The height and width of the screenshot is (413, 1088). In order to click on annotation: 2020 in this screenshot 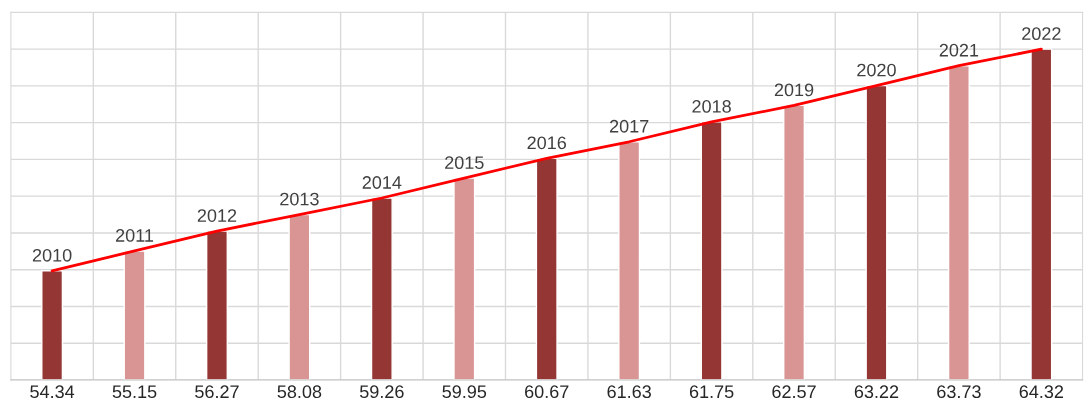, I will do `click(876, 70)`.